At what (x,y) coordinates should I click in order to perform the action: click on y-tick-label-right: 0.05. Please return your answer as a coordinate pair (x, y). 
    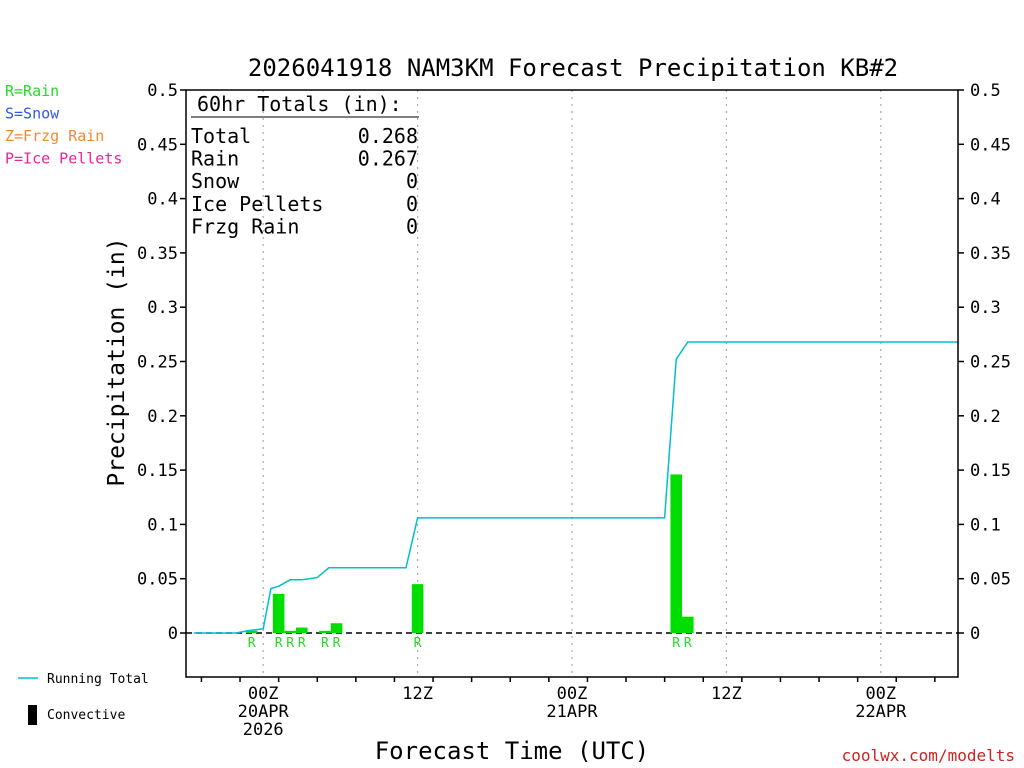
    Looking at the image, I should click on (990, 580).